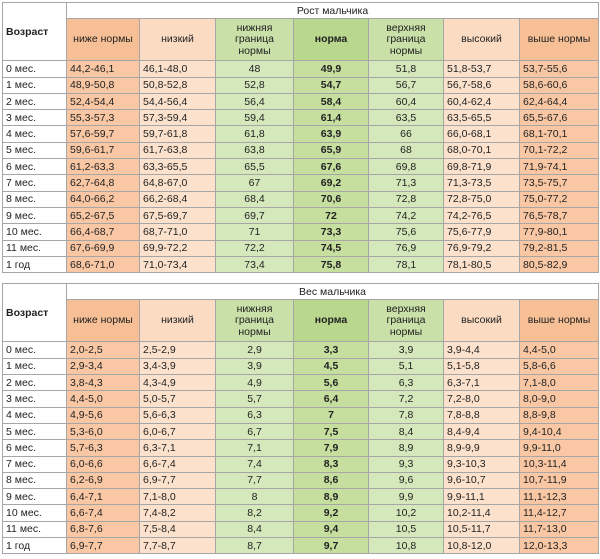 This screenshot has width=600, height=559. I want to click on weight-cell-low: 3,4-3,9, so click(177, 366).